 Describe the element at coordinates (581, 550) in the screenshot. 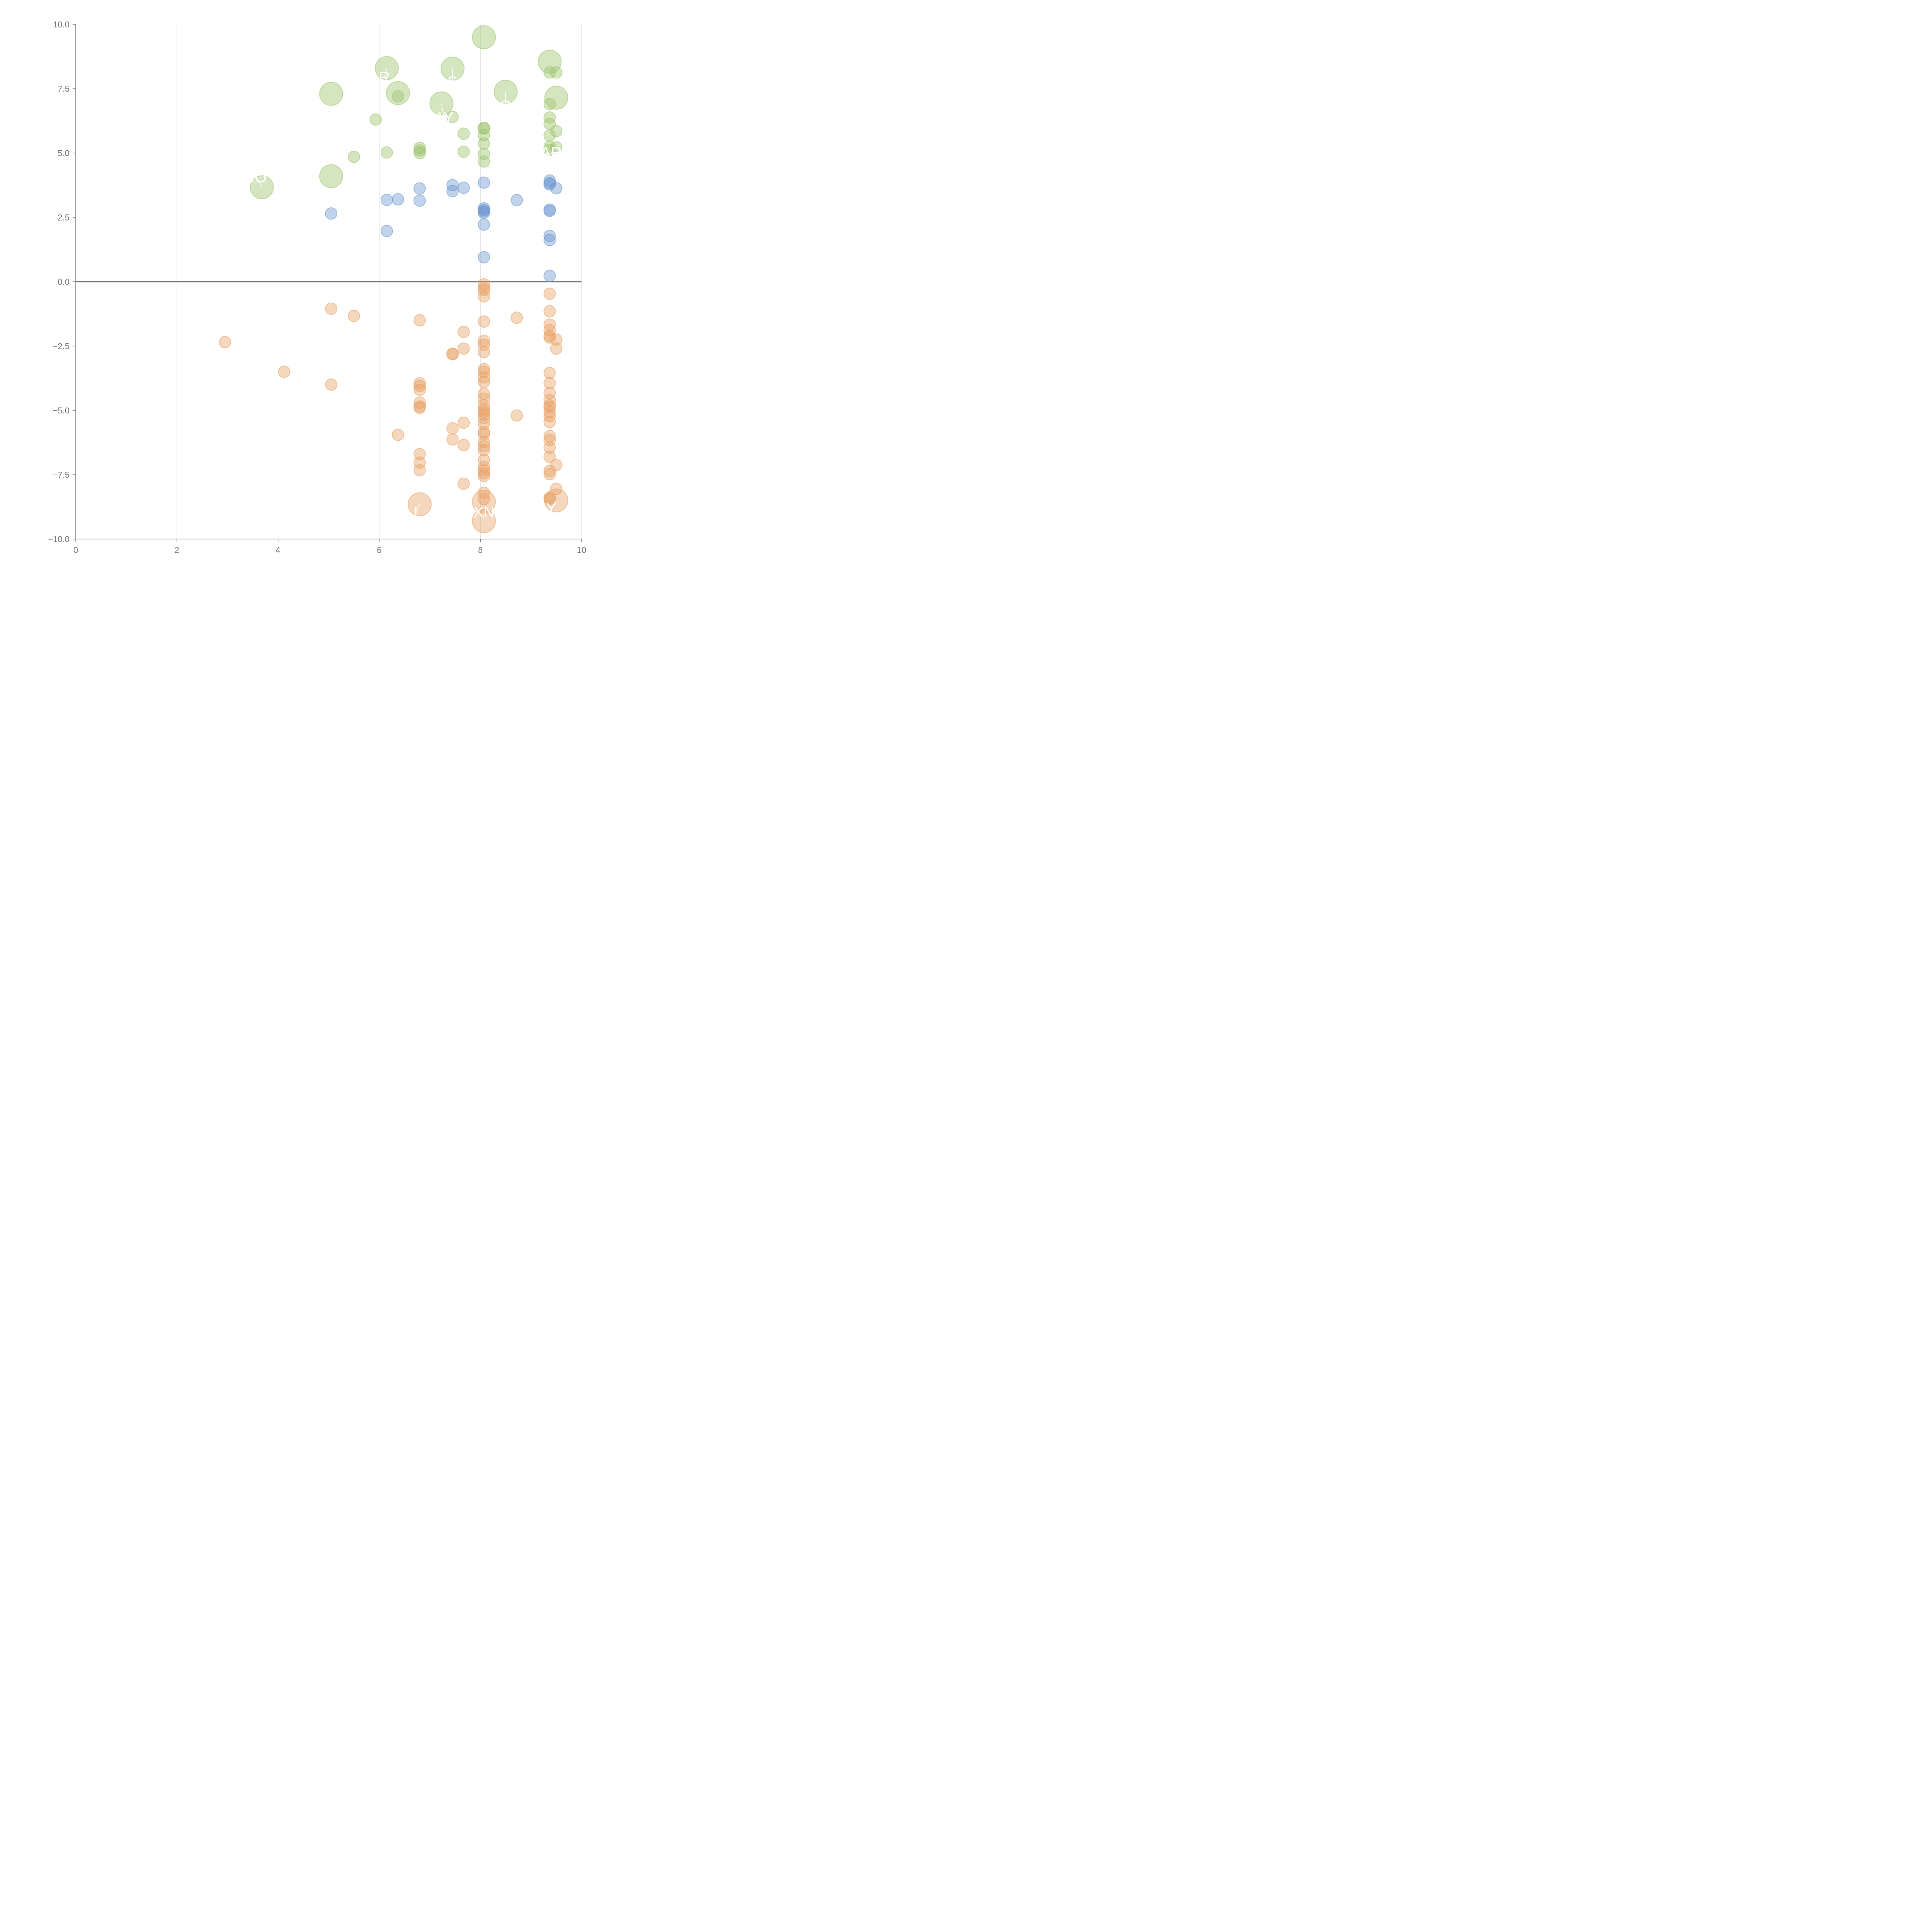

I see `x-tick-label: 10` at that location.